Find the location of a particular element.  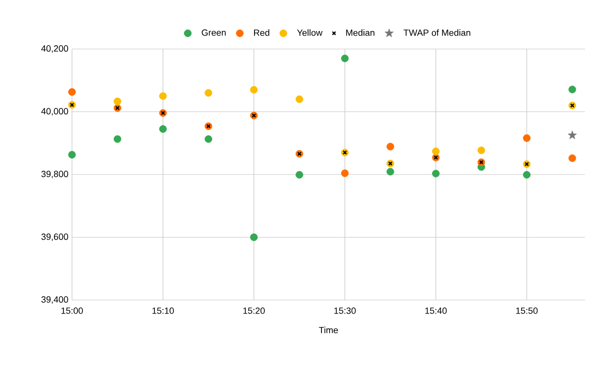

legend-label: Green is located at coordinates (214, 32).